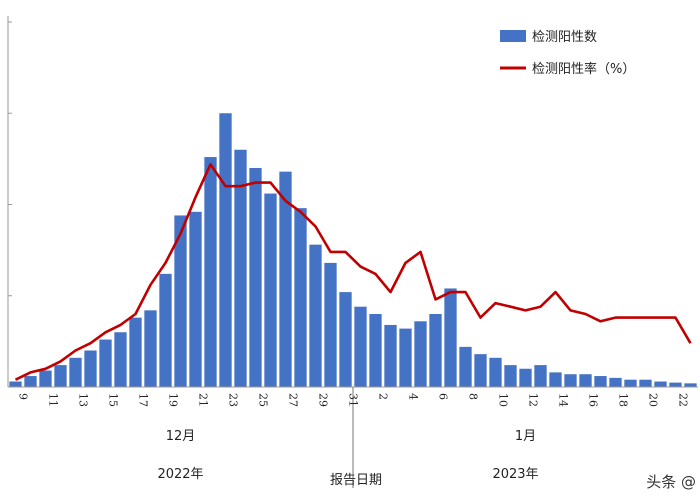 This screenshot has height=500, width=700. What do you see at coordinates (173, 400) in the screenshot?
I see `x-tick-label: 19` at bounding box center [173, 400].